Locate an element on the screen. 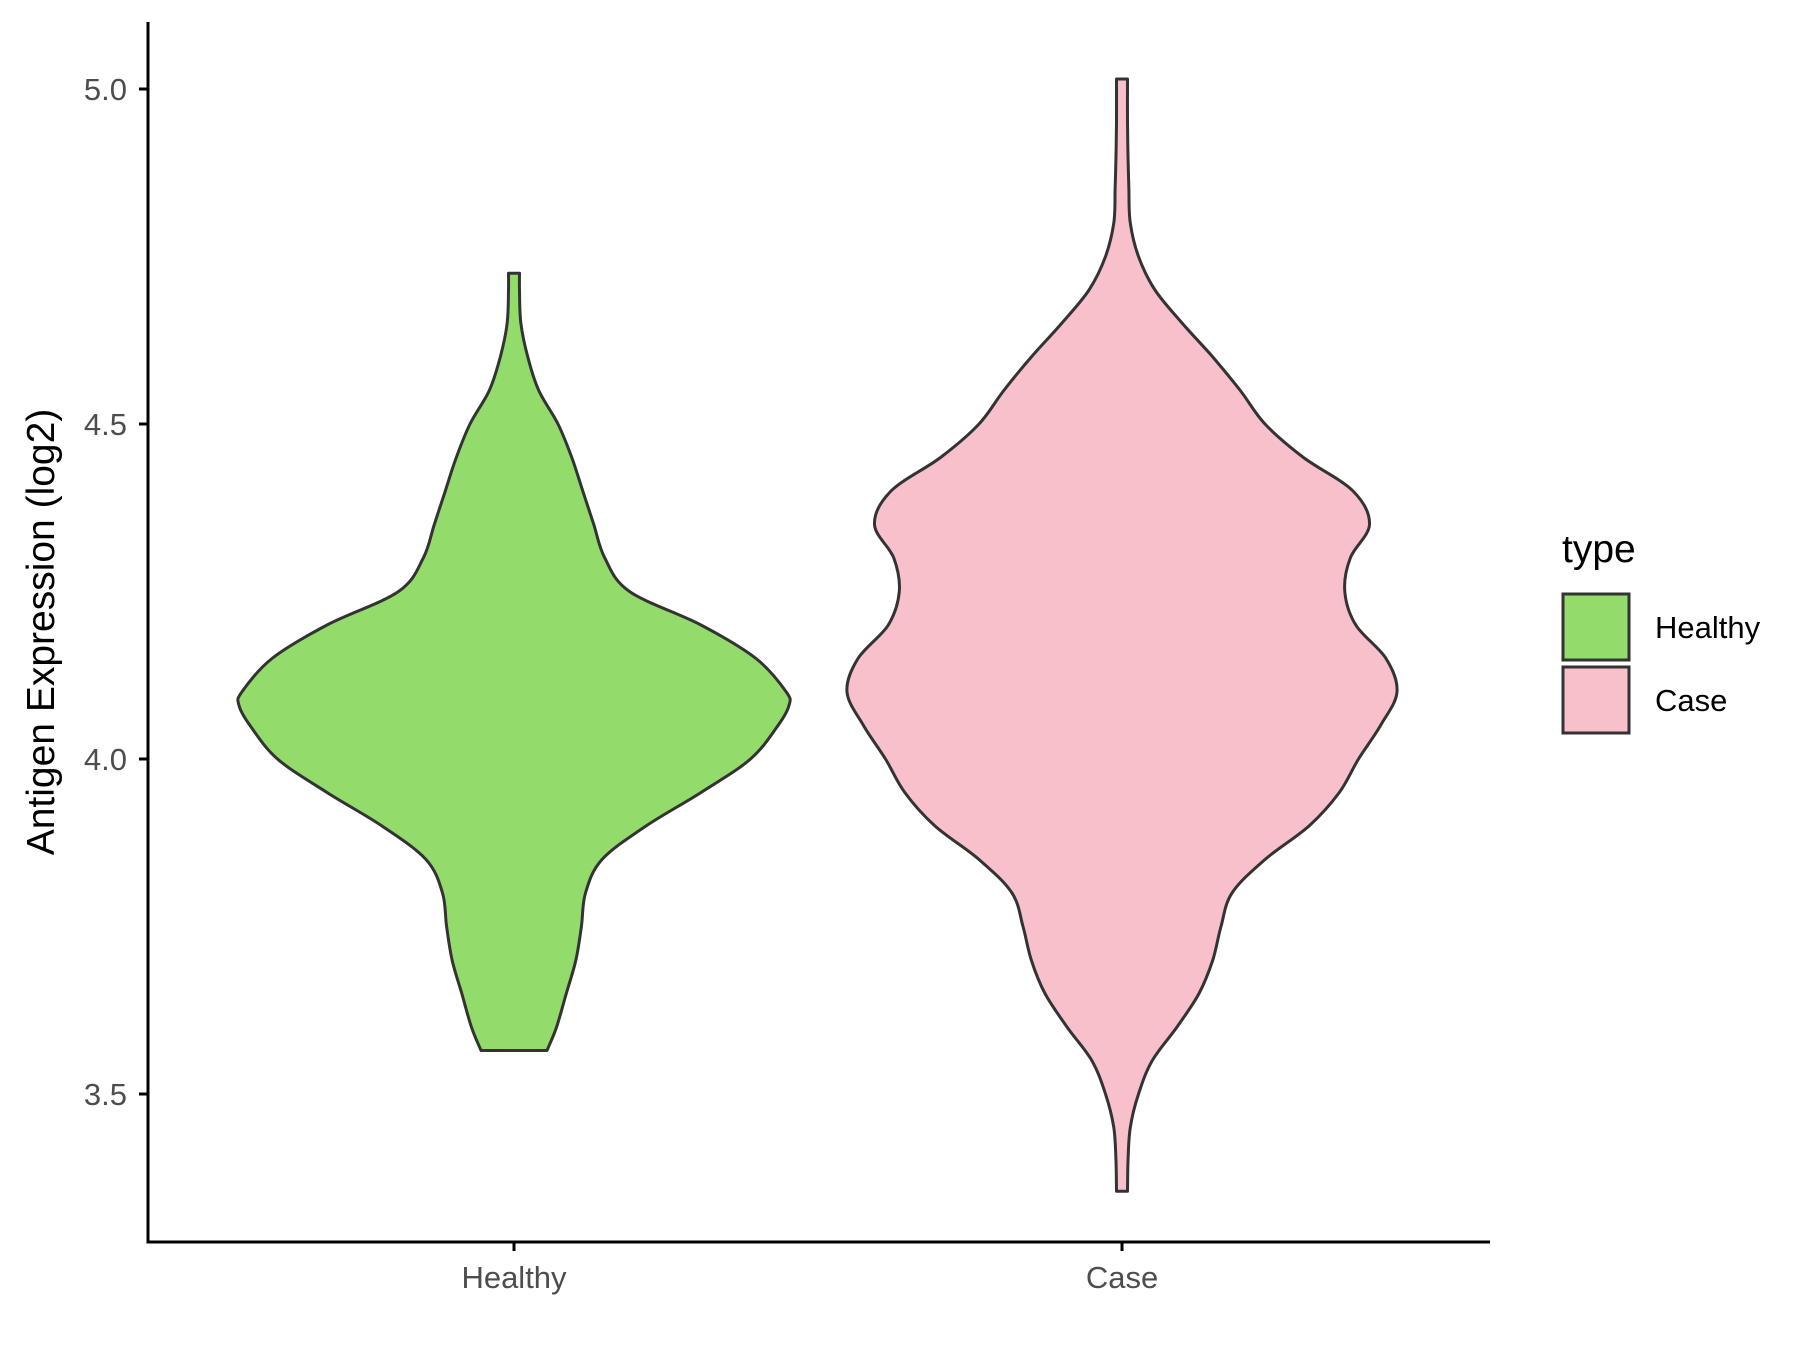 The image size is (1800, 1350). y-tick-label: 4.0 is located at coordinates (105, 759).